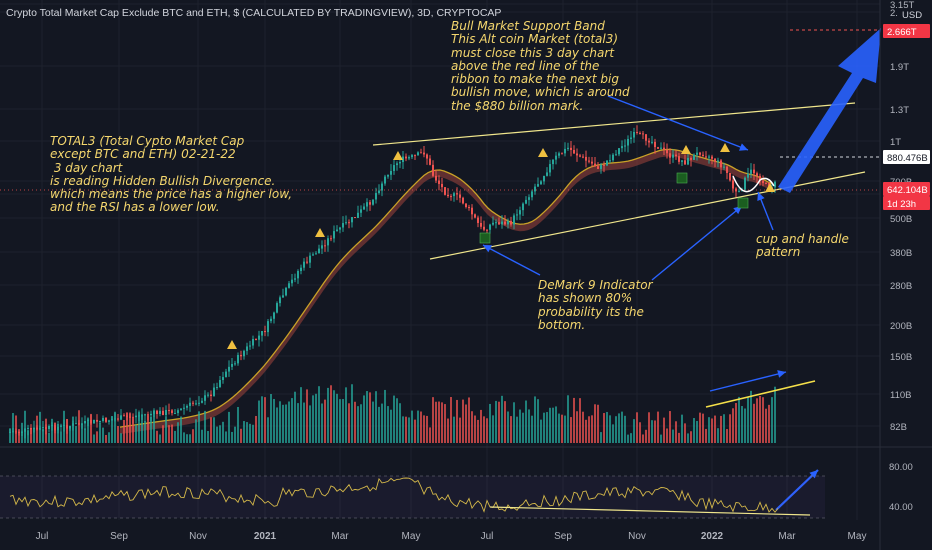  I want to click on rsi-line, so click(394, 495).